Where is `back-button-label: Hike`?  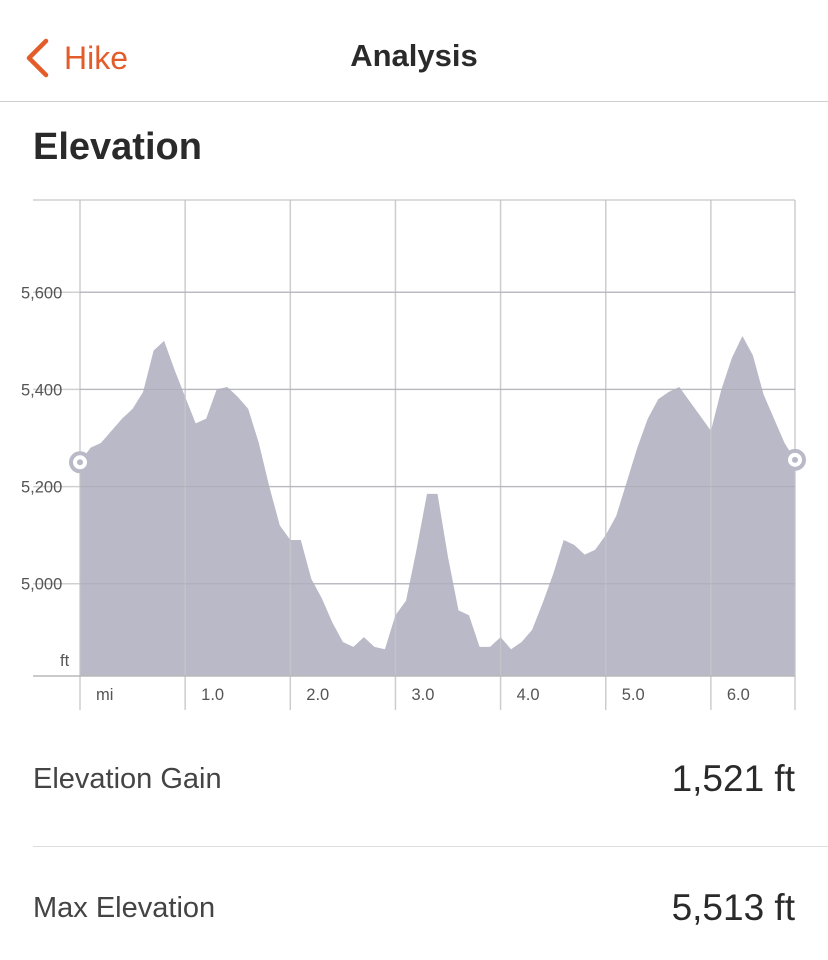
back-button-label: Hike is located at coordinates (96, 57).